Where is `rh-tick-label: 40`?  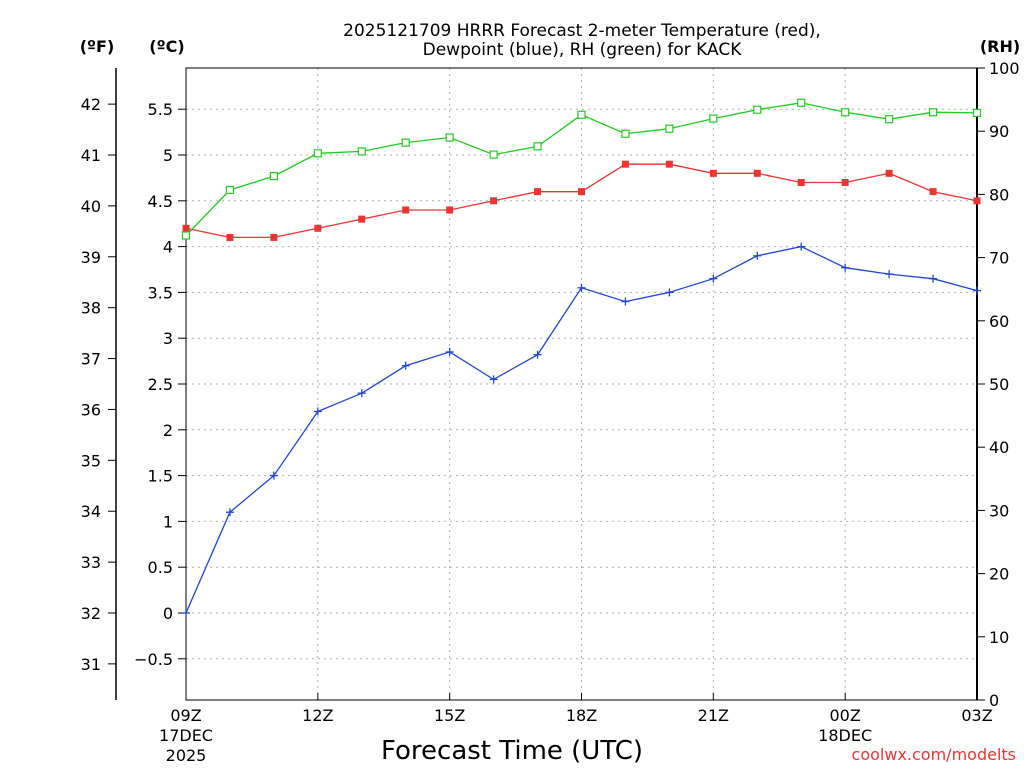
rh-tick-label: 40 is located at coordinates (999, 447).